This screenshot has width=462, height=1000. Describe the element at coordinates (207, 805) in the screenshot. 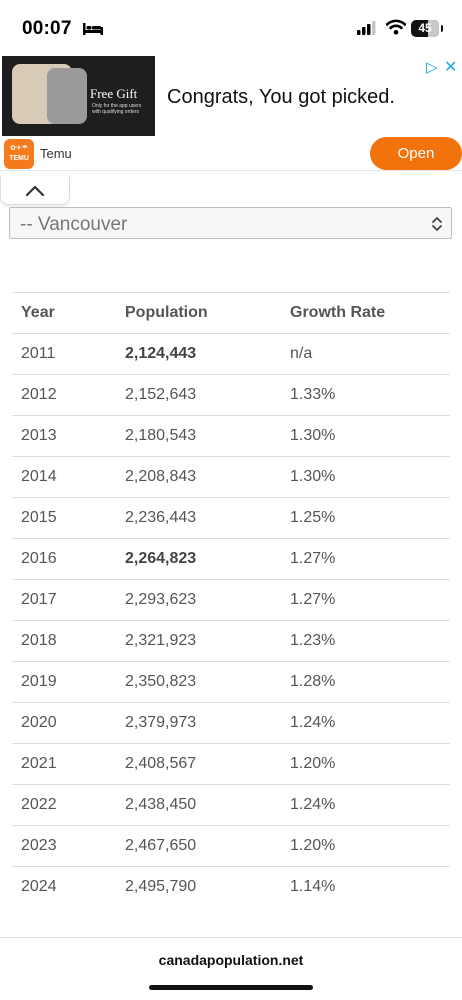

I see `cell-population: 2,438,450` at that location.